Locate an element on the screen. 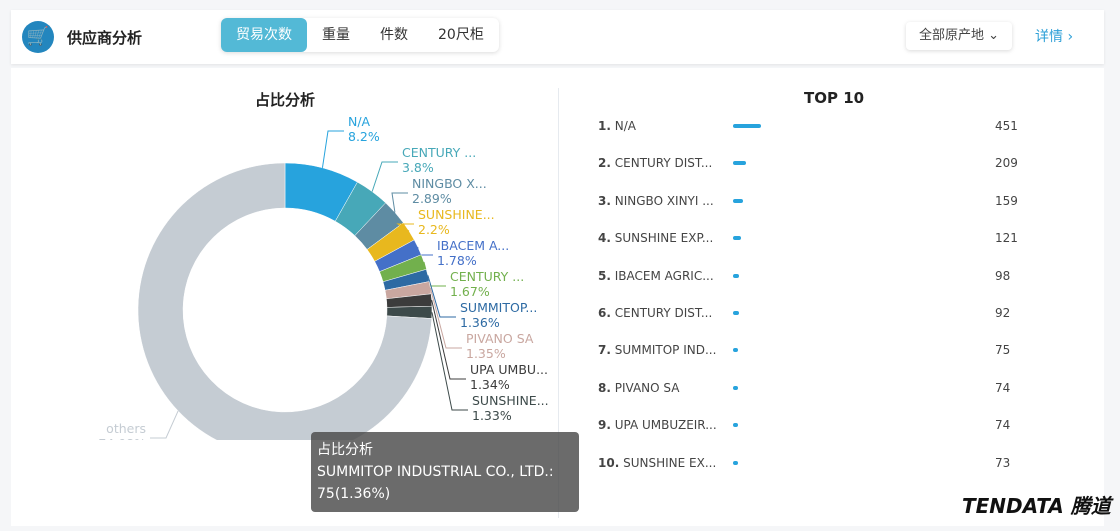 The width and height of the screenshot is (1120, 531). top10-row: 7. SUMMITOP IND... 75 is located at coordinates (818, 351).